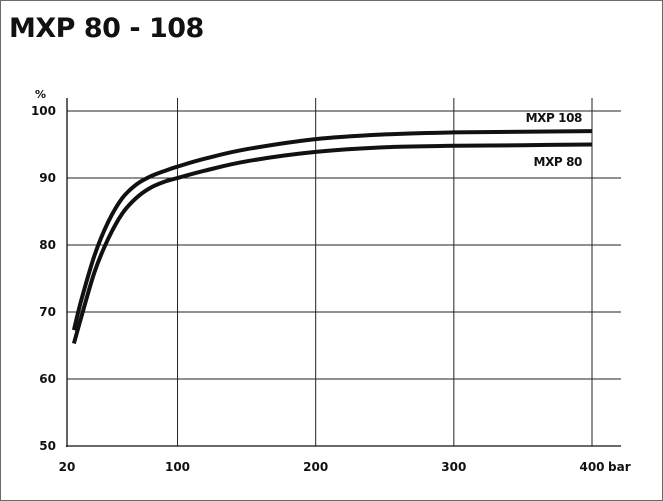 The image size is (663, 501). I want to click on chart-title: MXP 80 - 108, so click(106, 28).